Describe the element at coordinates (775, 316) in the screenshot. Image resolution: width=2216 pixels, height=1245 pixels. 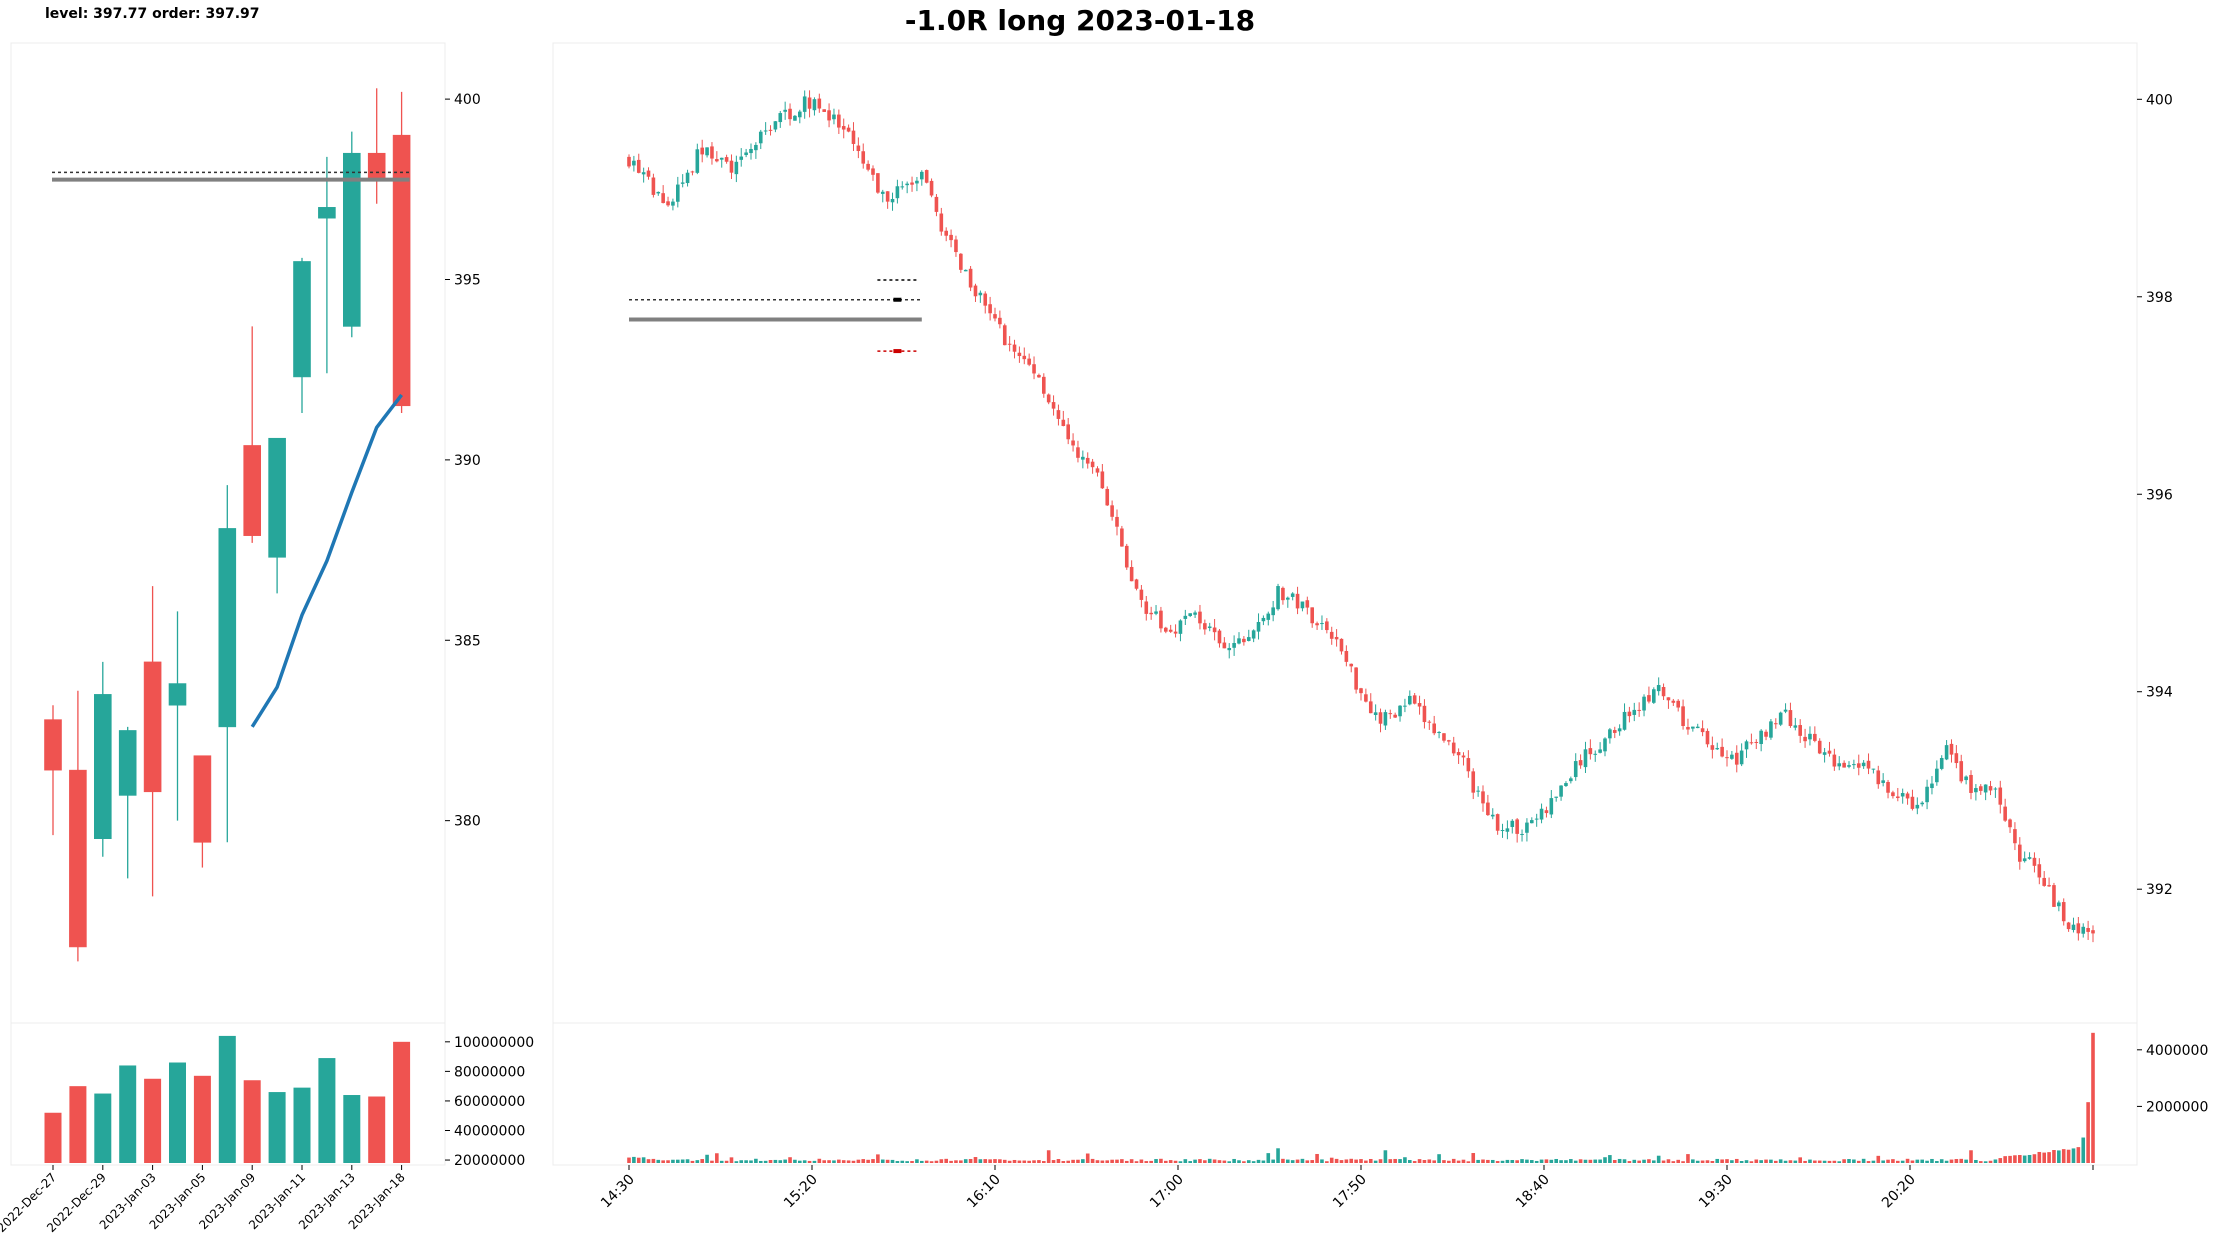
I see `intraday-overlay` at that location.